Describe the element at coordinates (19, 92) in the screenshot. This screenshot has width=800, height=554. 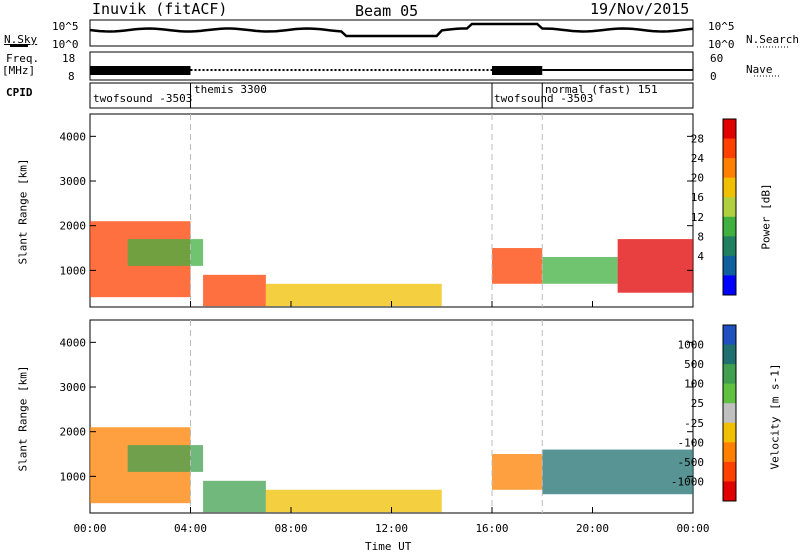
I see `cpid-label: CPID` at that location.